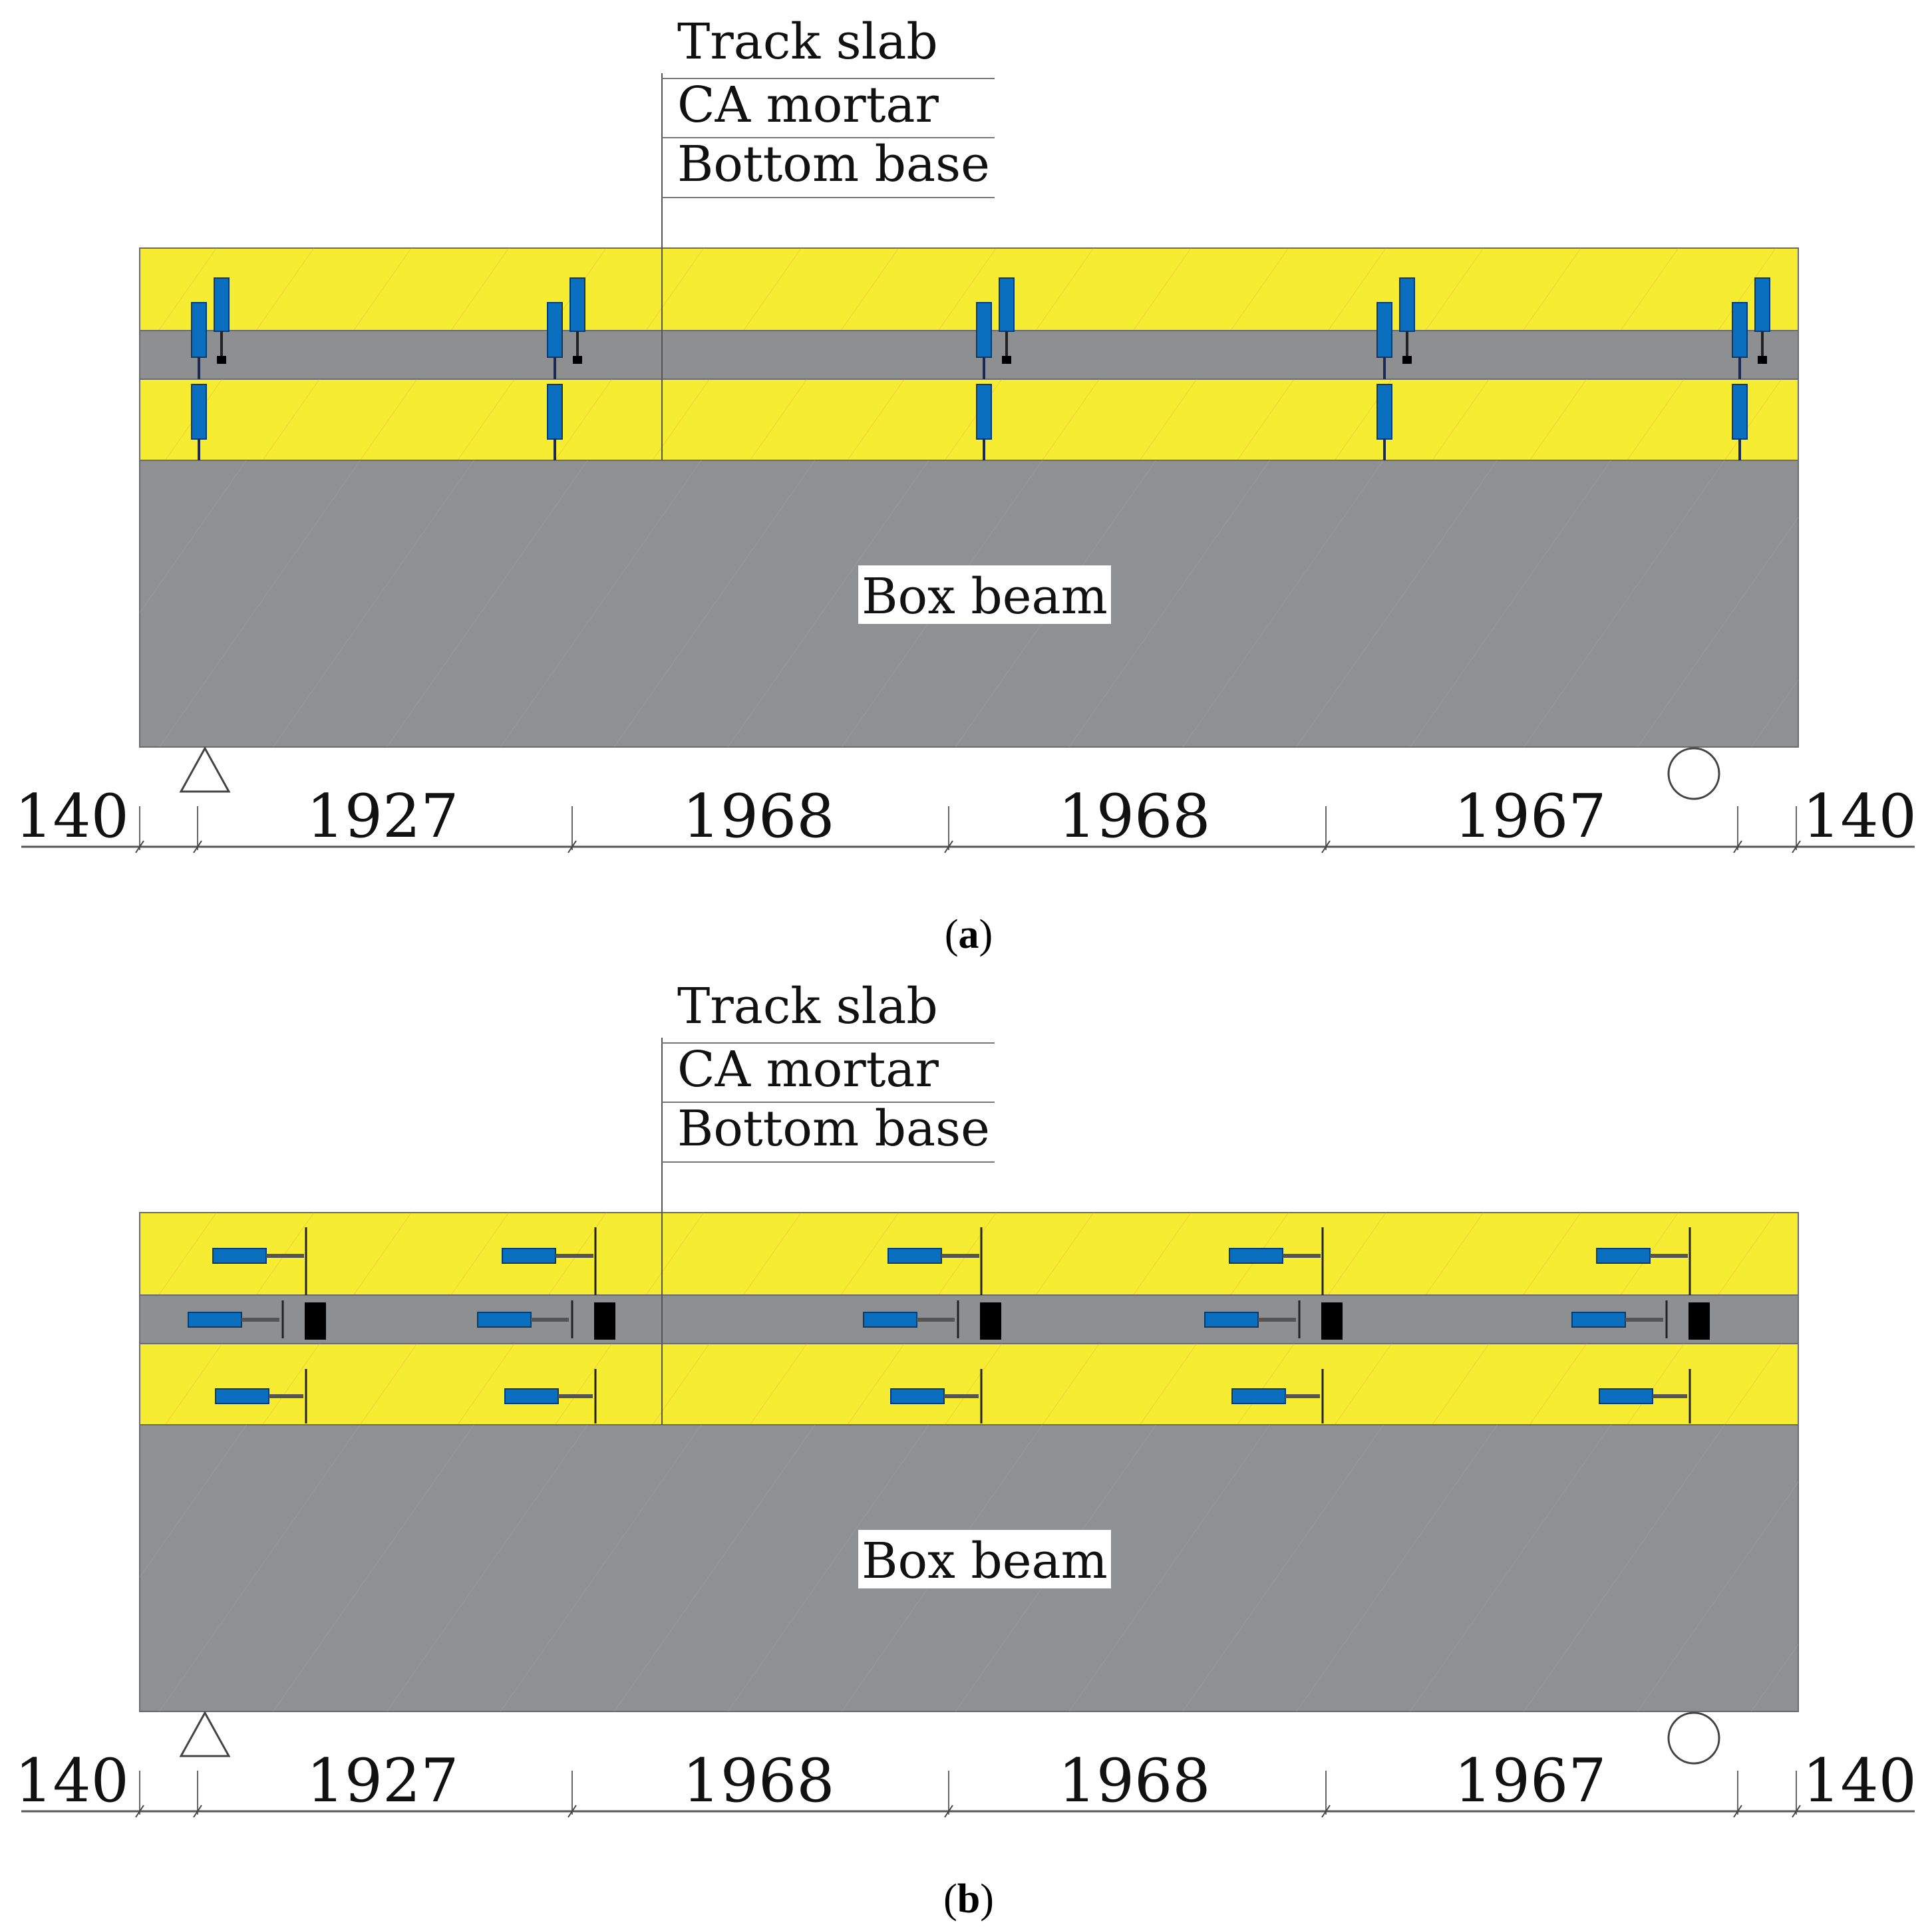 The width and height of the screenshot is (1932, 1929). Describe the element at coordinates (969, 289) in the screenshot. I see `track-slab-hatch` at that location.